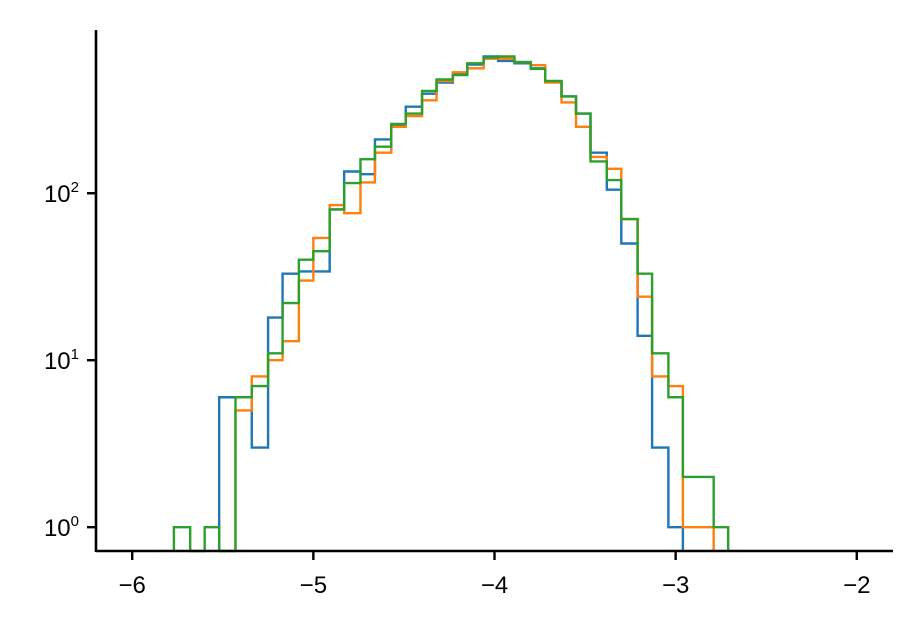 Image resolution: width=924 pixels, height=630 pixels. I want to click on x-tick-label: −5, so click(313, 585).